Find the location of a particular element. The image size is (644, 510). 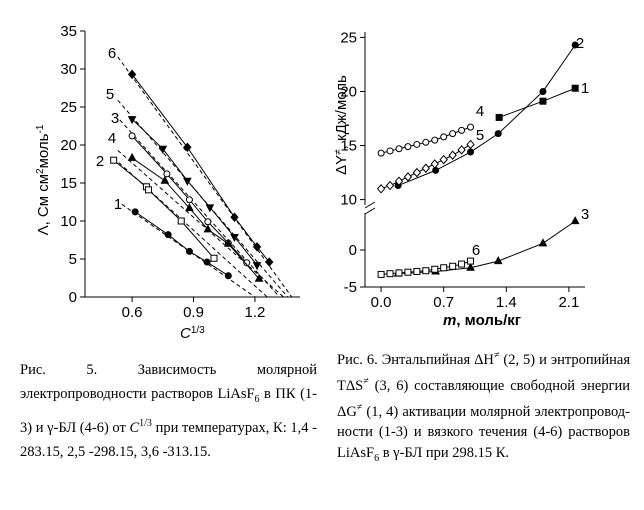

axis-label-part: , моль/кг is located at coordinates (488, 320).